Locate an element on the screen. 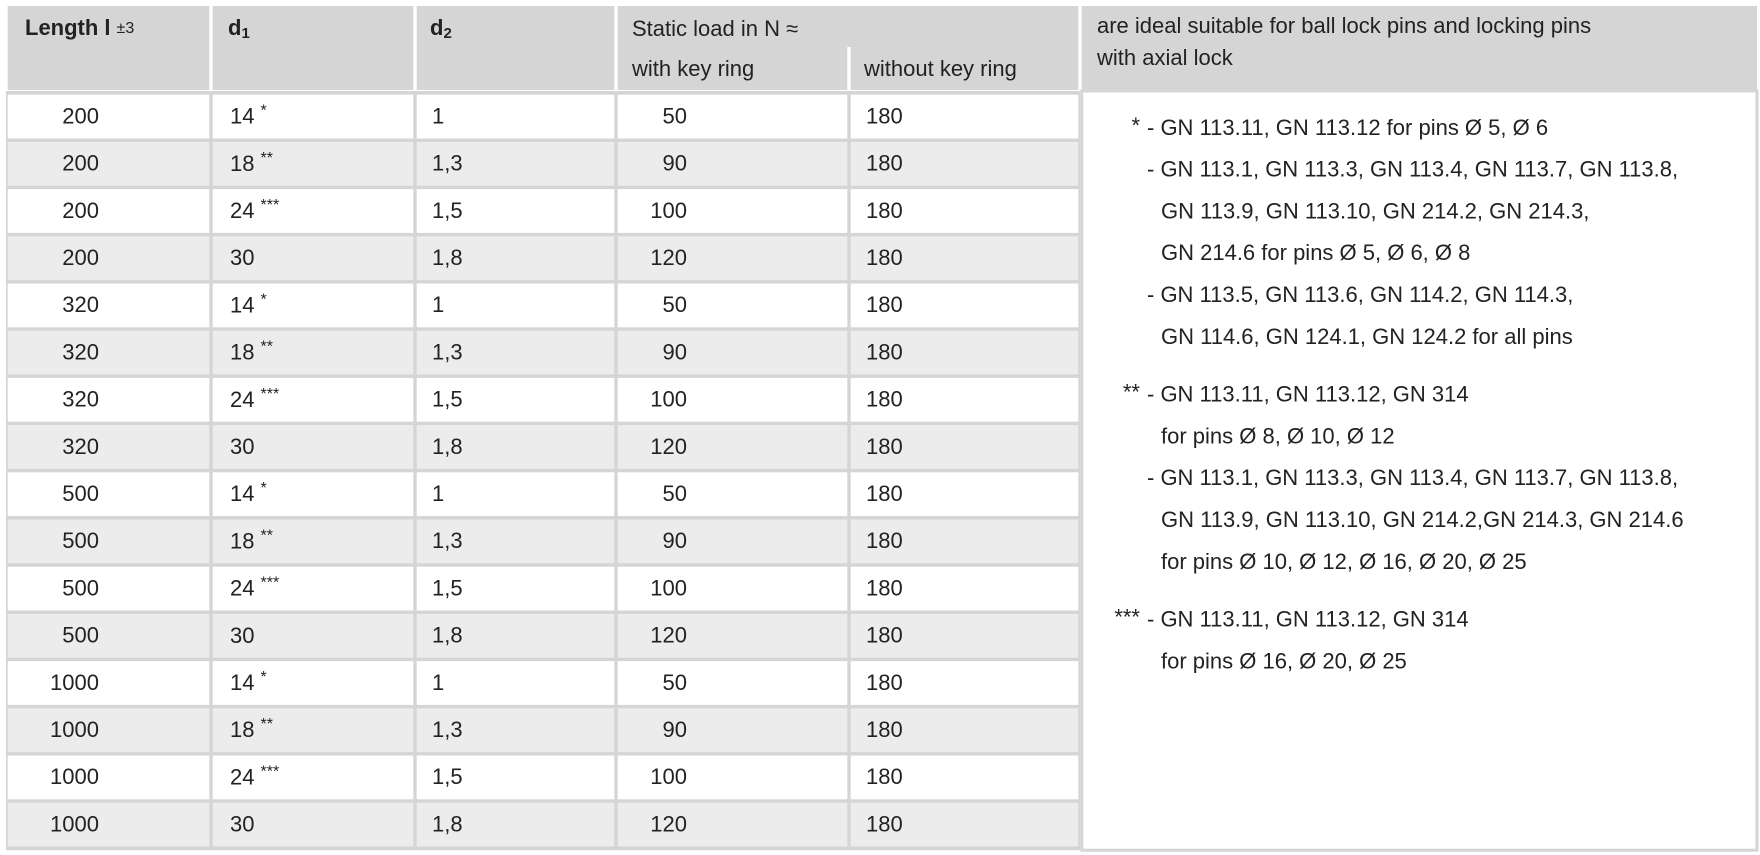 This screenshot has width=1760, height=855. note-line: for pins Ø 16, Ø 20, Ø 25 is located at coordinates (1284, 660).